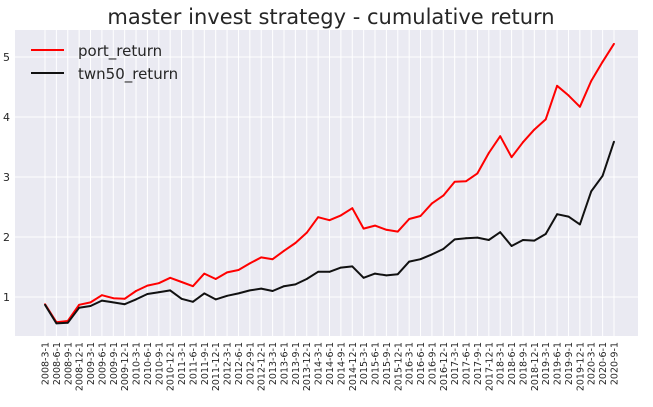 The width and height of the screenshot is (653, 407). What do you see at coordinates (398, 366) in the screenshot?
I see `x-tick-label: 2015-12-1` at bounding box center [398, 366].